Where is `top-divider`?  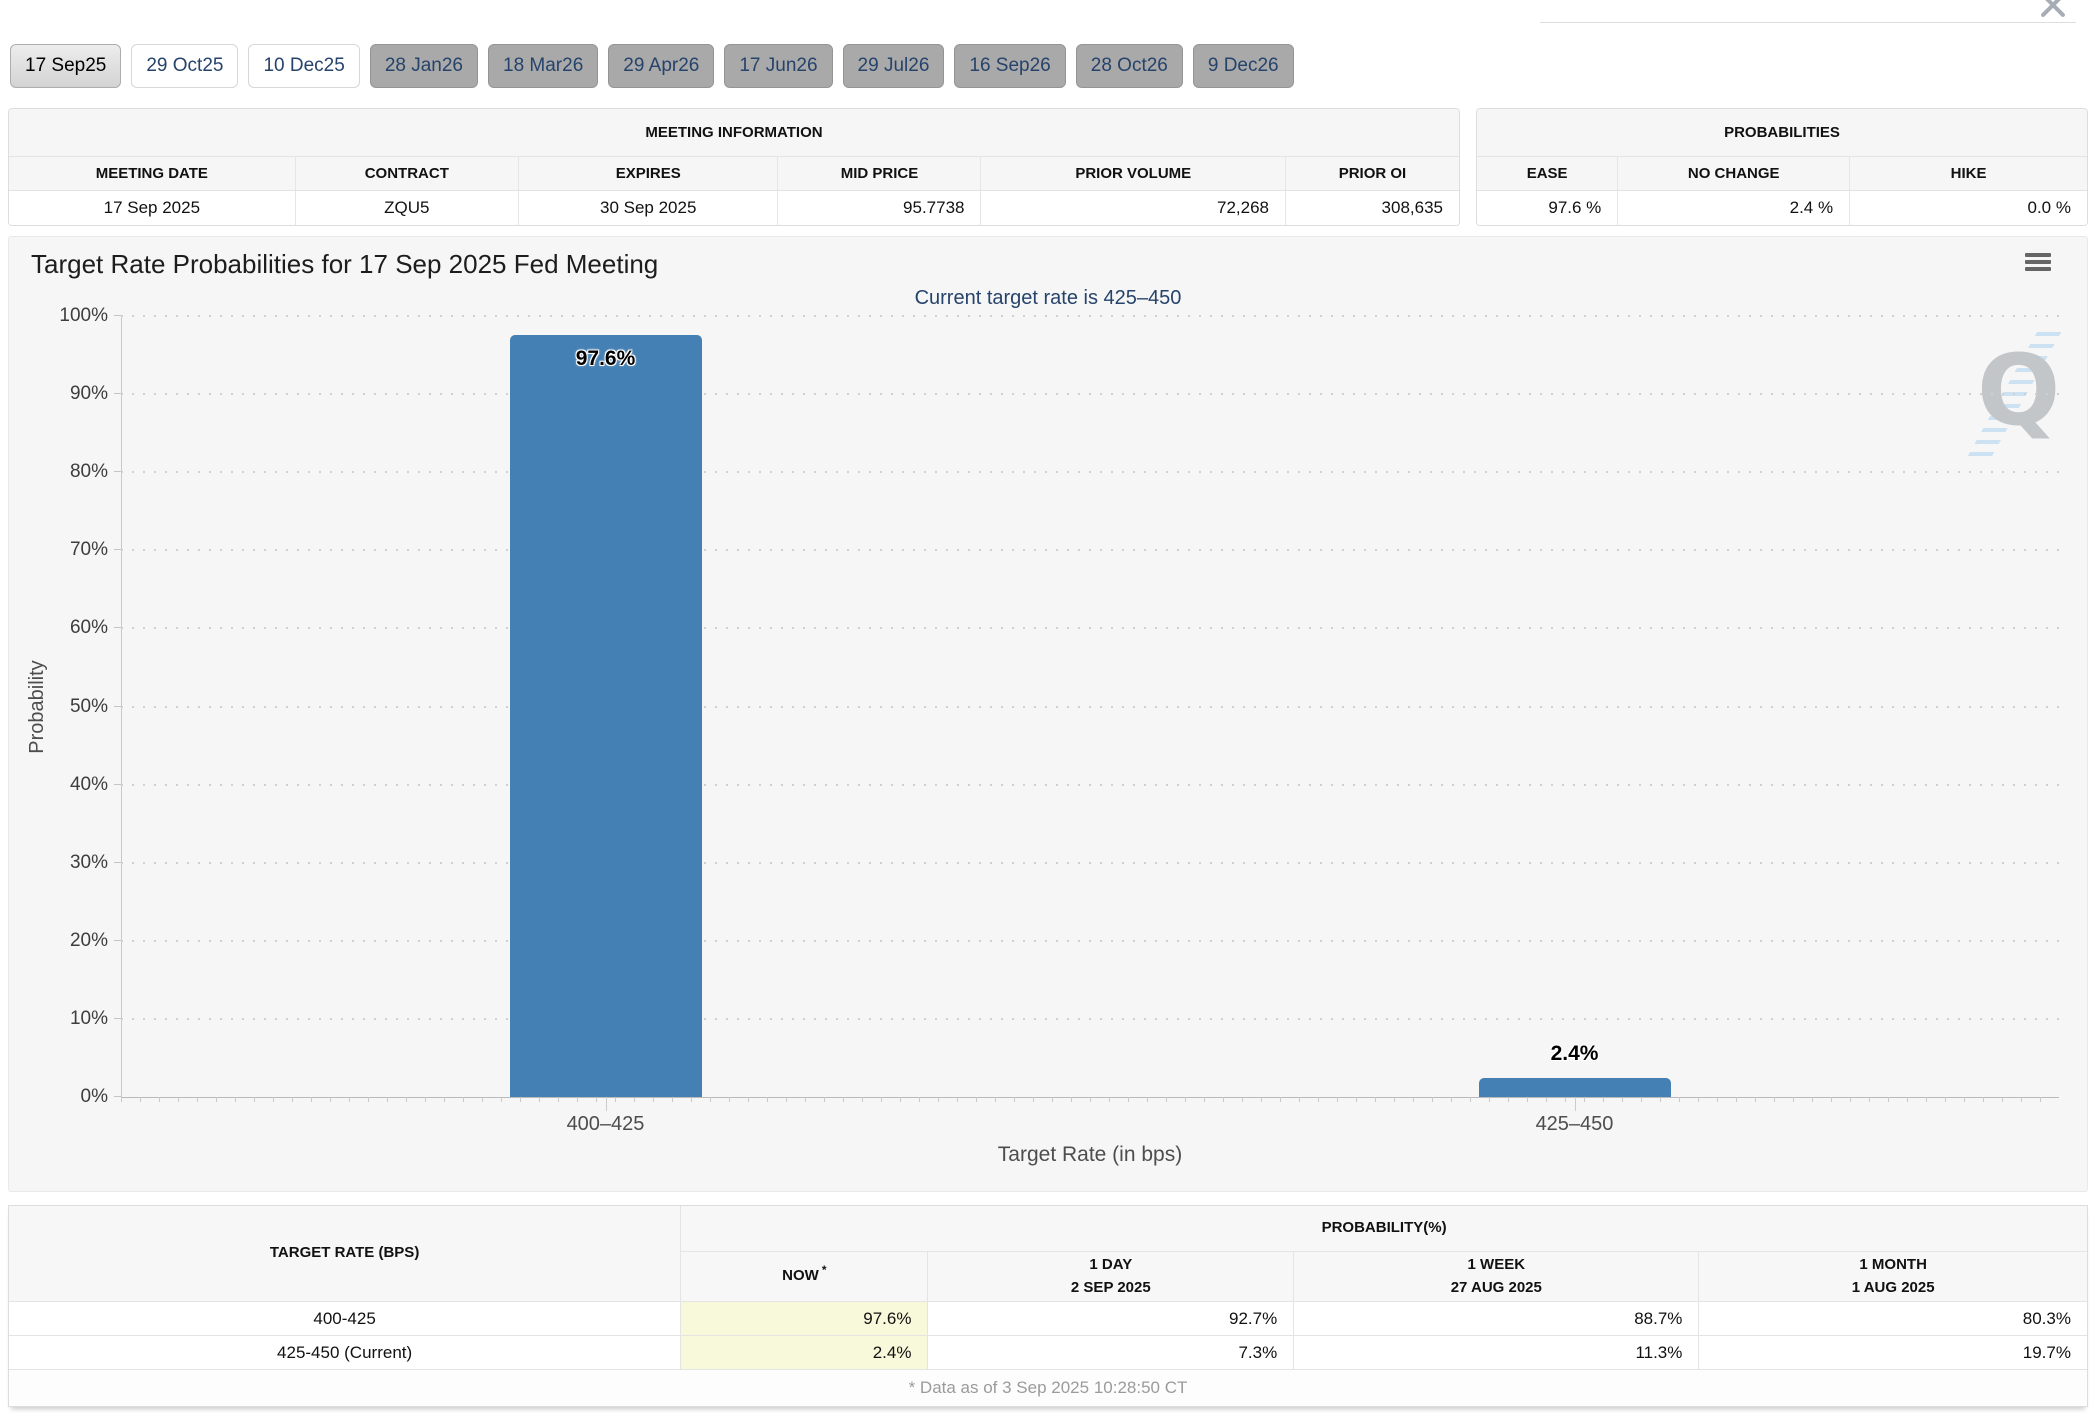 top-divider is located at coordinates (1808, 22).